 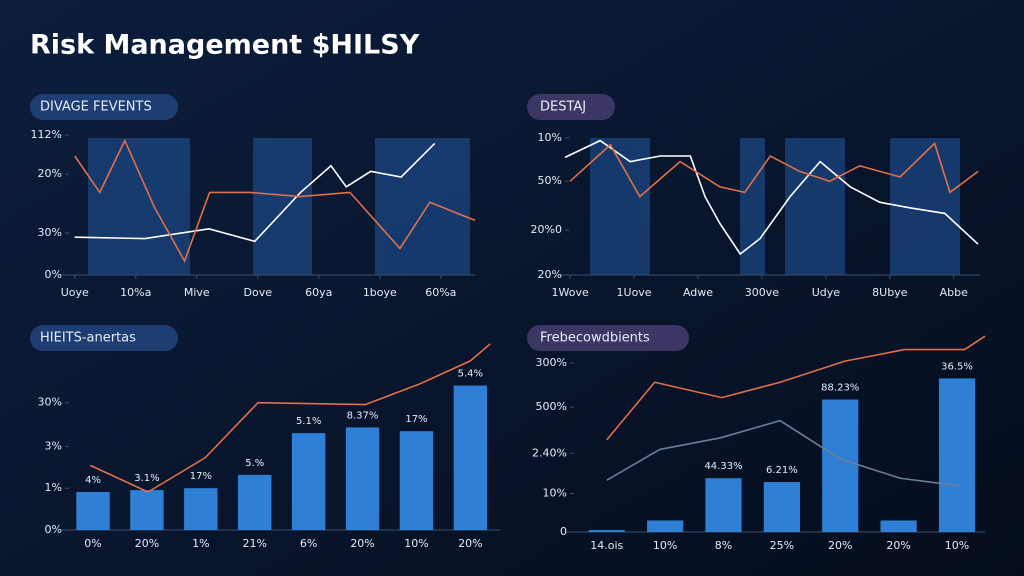 I want to click on x-tick-label: Dove, so click(x=258, y=292).